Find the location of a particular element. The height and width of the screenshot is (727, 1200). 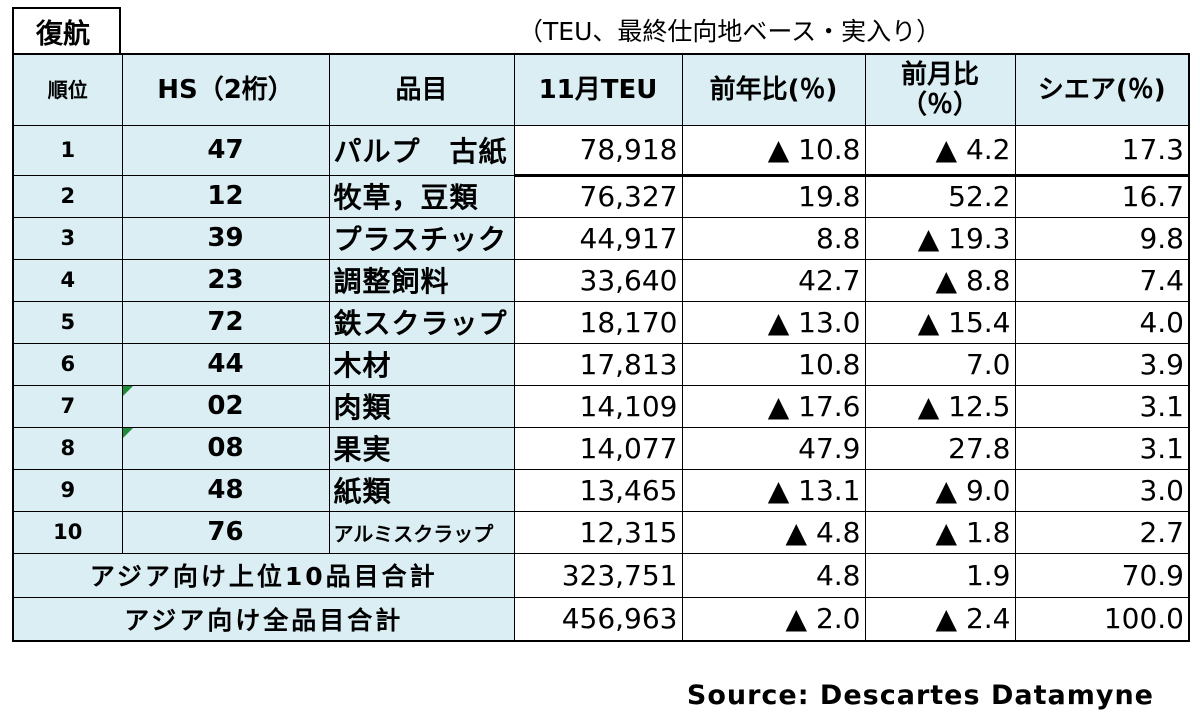

share-cell: 9.8 is located at coordinates (1102, 238).